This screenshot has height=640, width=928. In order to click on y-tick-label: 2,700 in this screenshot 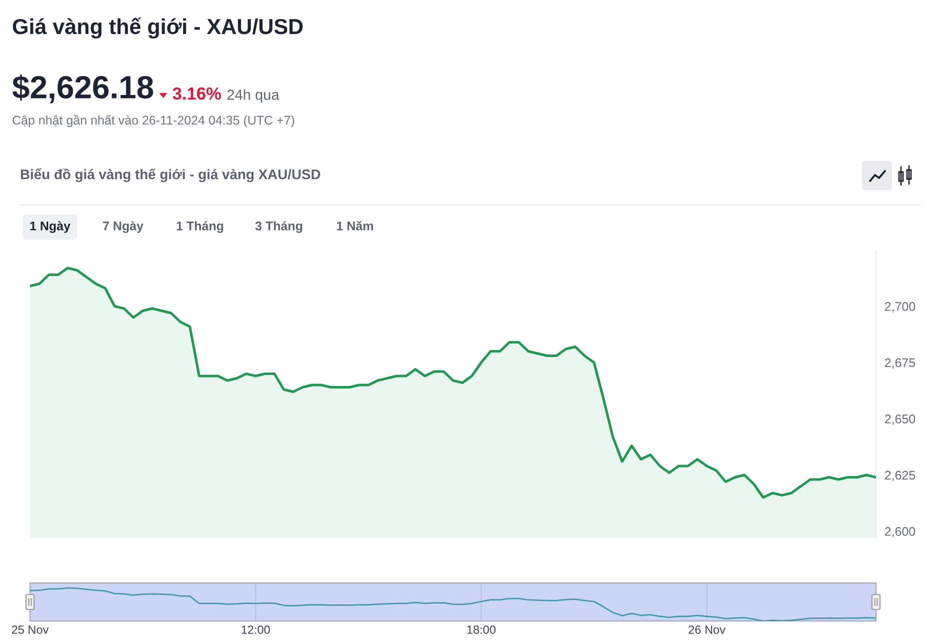, I will do `click(900, 307)`.